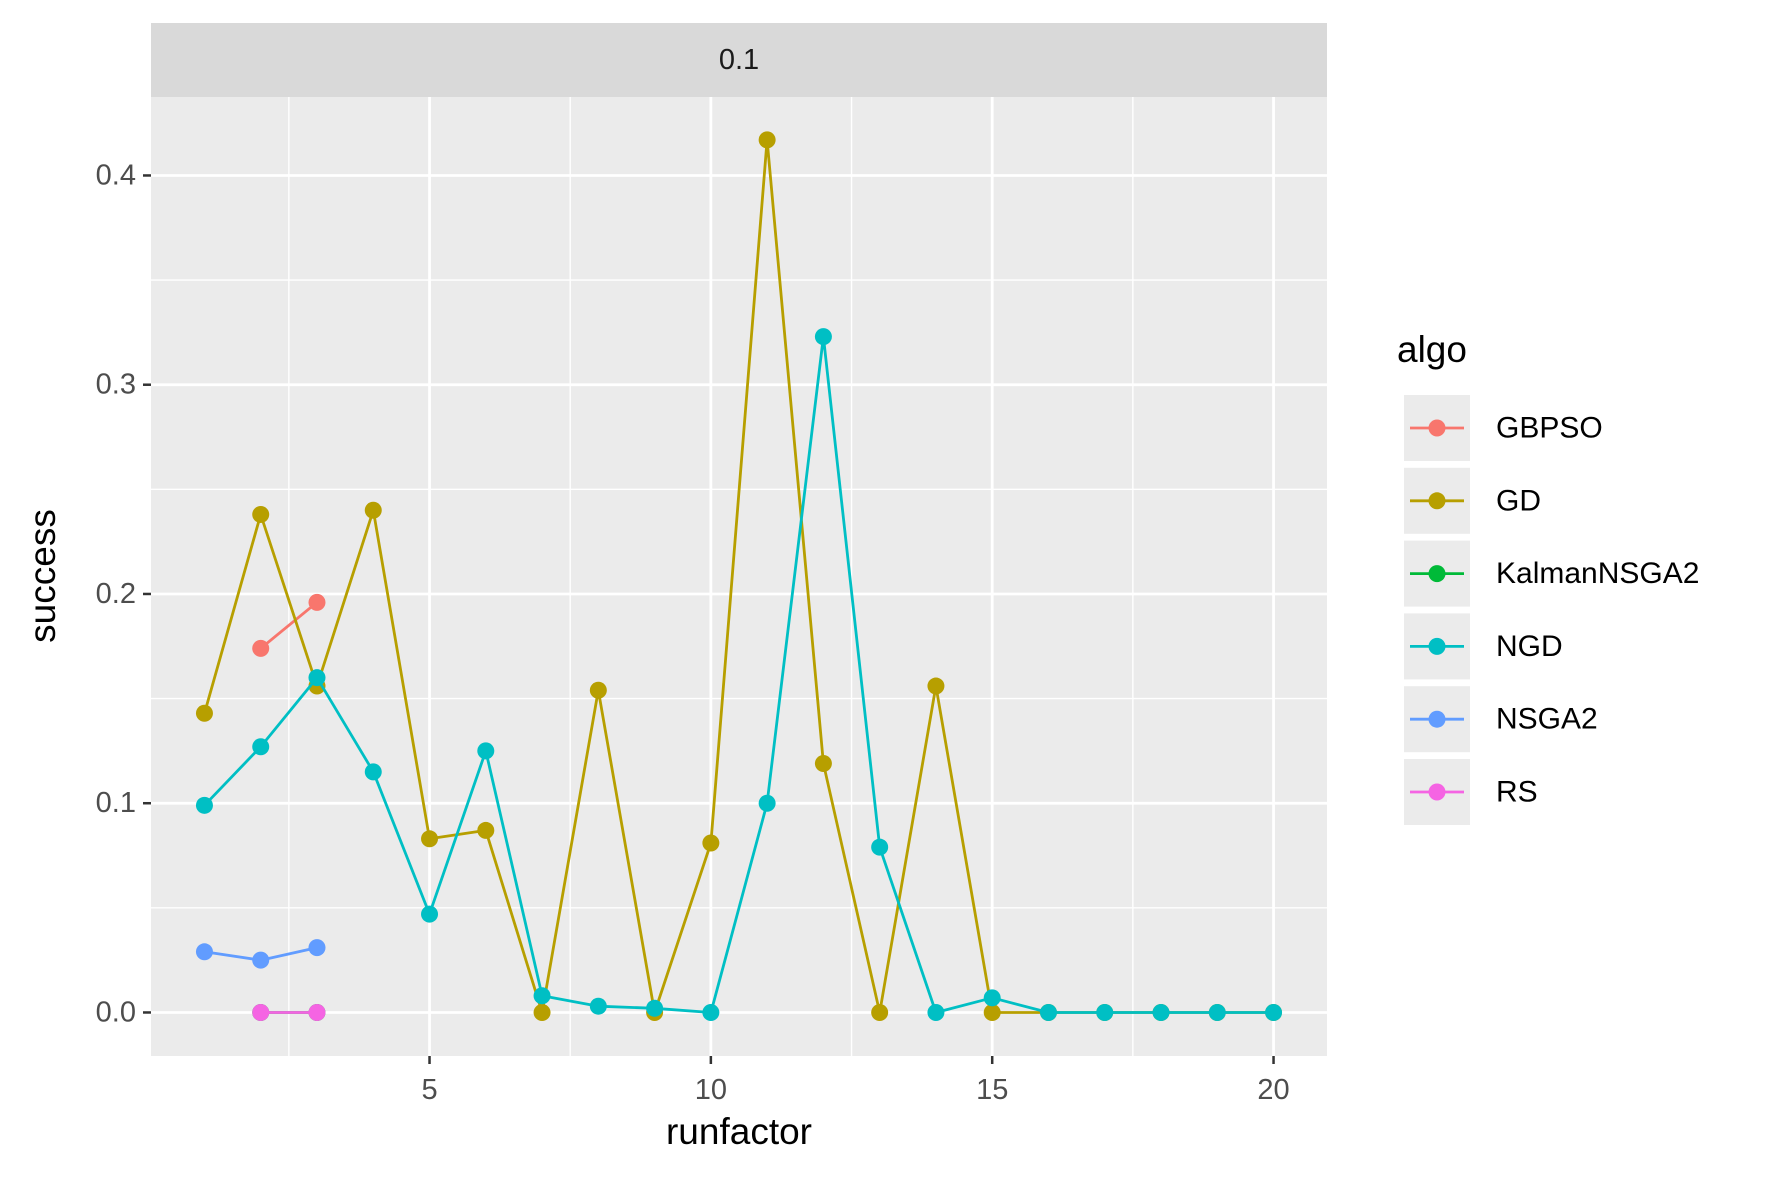 The width and height of the screenshot is (1771, 1186). Describe the element at coordinates (1547, 719) in the screenshot. I see `legend-label-nsga2: NSGA2` at that location.